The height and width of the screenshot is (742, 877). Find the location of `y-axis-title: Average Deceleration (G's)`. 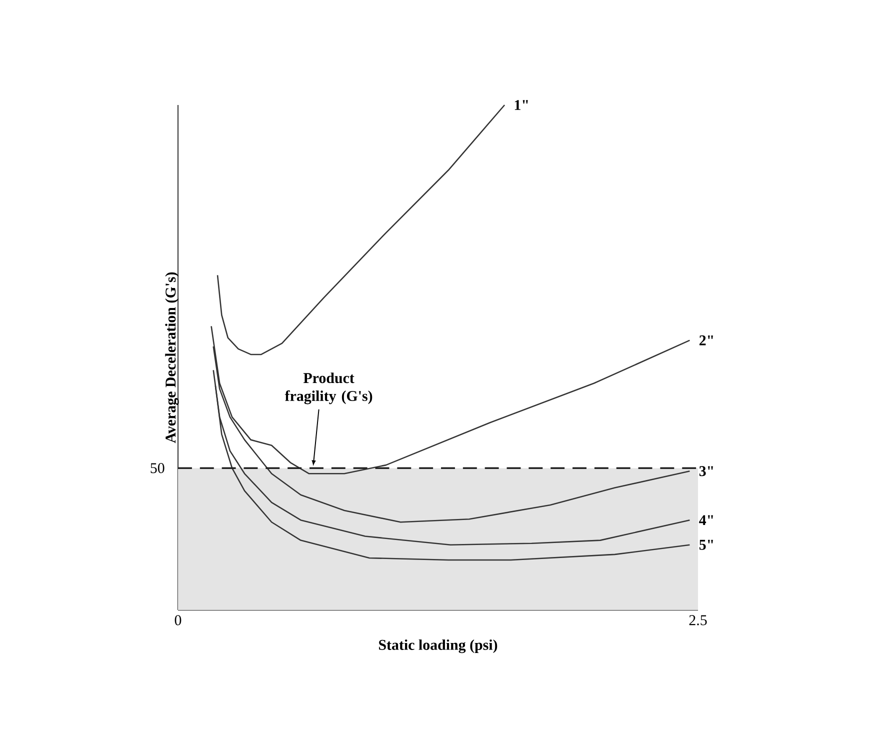

y-axis-title: Average Deceleration (G's) is located at coordinates (172, 358).